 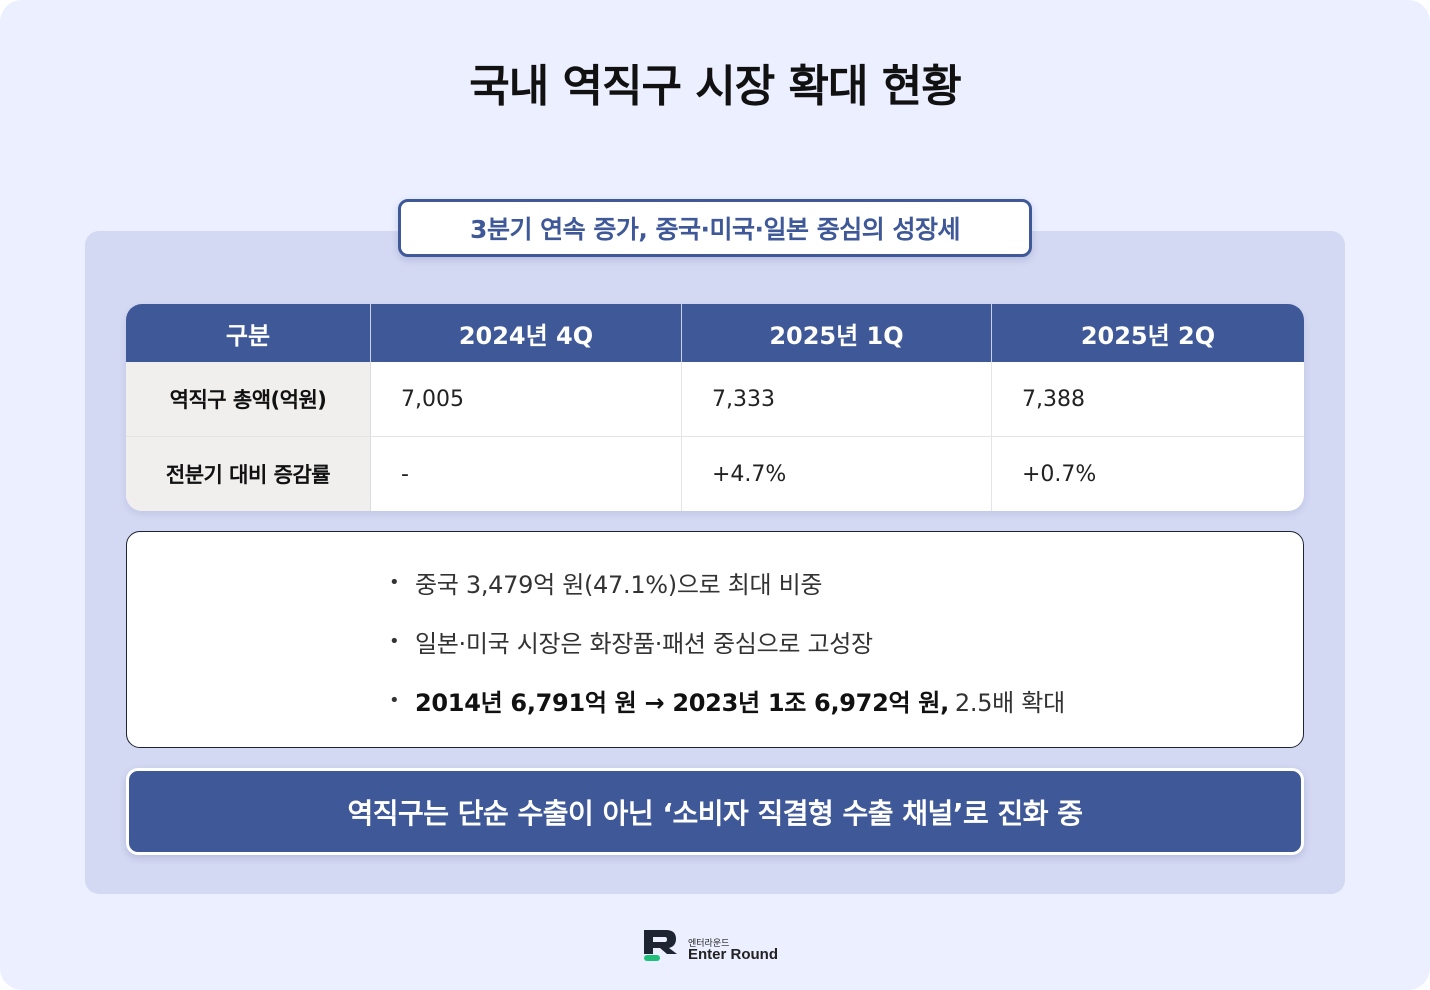 I want to click on bullet-text: 2.5배 확대, so click(x=1009, y=703).